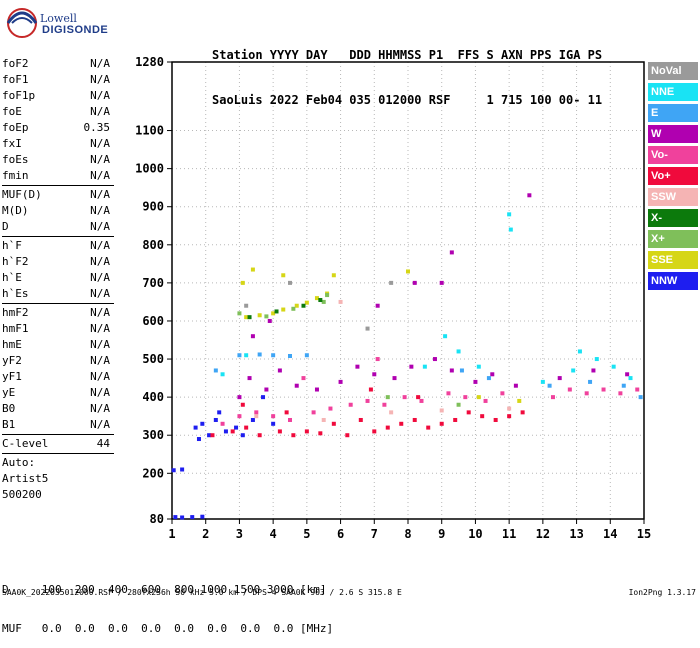 The height and width of the screenshot is (648, 700). What do you see at coordinates (673, 177) in the screenshot?
I see `polarization-legend: NoVal NNE E W Vo- Vo+ SSW X- X+ SSE NNW` at bounding box center [673, 177].